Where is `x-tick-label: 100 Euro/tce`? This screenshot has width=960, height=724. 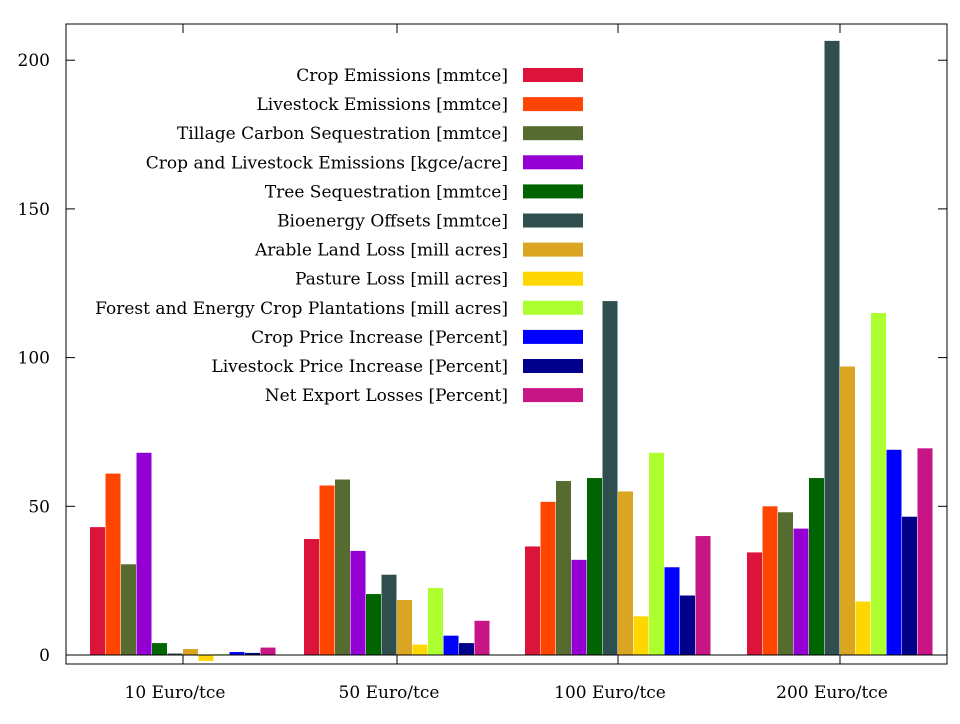 x-tick-label: 100 Euro/tce is located at coordinates (610, 693).